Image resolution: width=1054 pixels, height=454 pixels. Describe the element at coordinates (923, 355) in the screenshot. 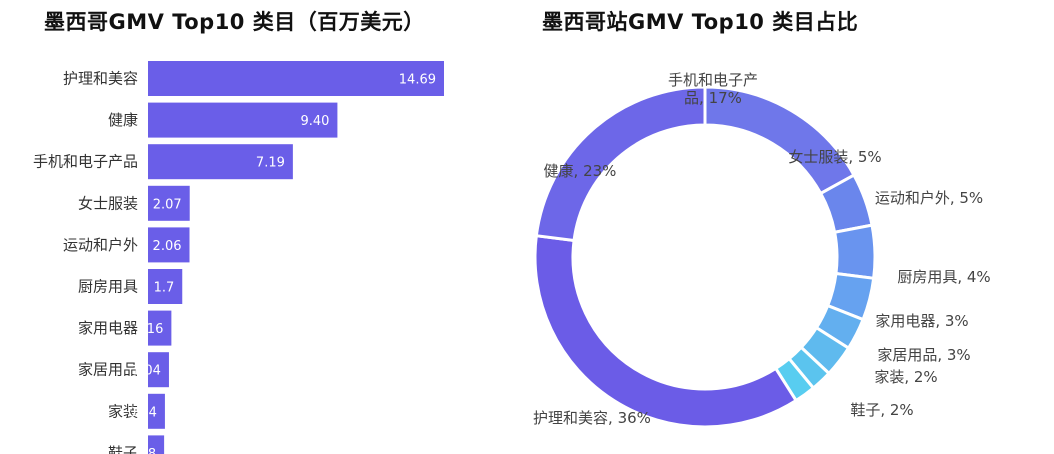

I see `slice-label: 家居用品, 3%` at that location.